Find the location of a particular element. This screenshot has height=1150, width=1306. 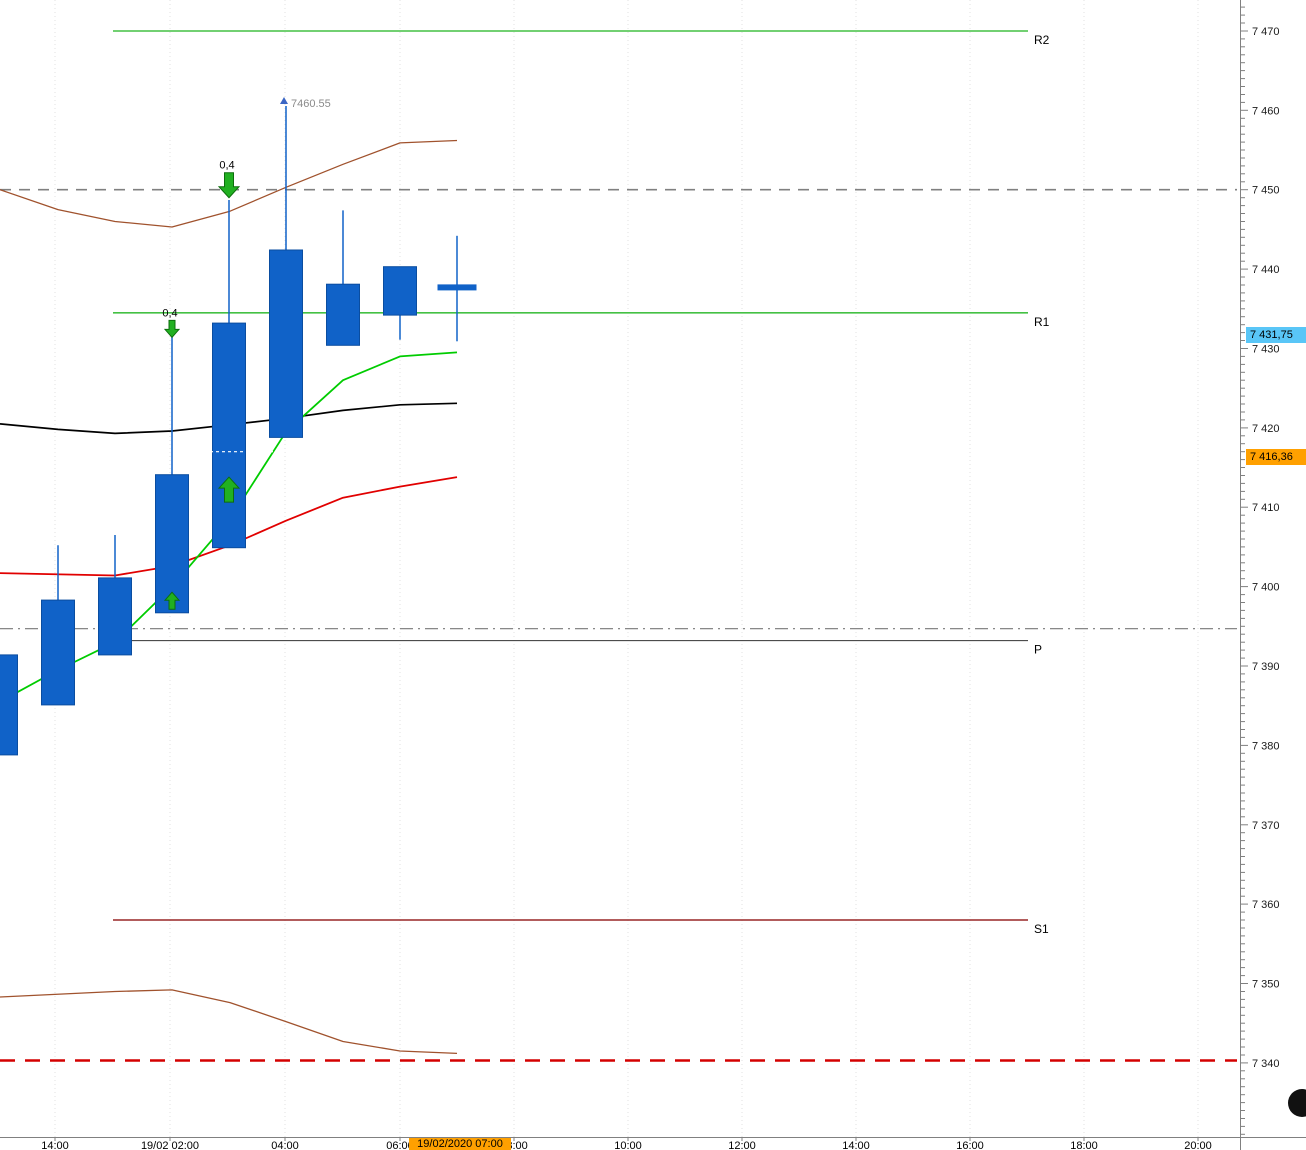

price-tick-label: 7 400 is located at coordinates (1266, 588).